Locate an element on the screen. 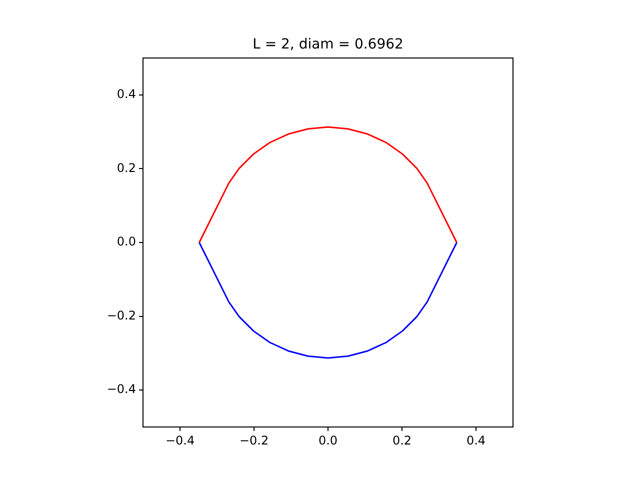 Image resolution: width=640 pixels, height=480 pixels. y-tick-label: 0.4 is located at coordinates (126, 94).